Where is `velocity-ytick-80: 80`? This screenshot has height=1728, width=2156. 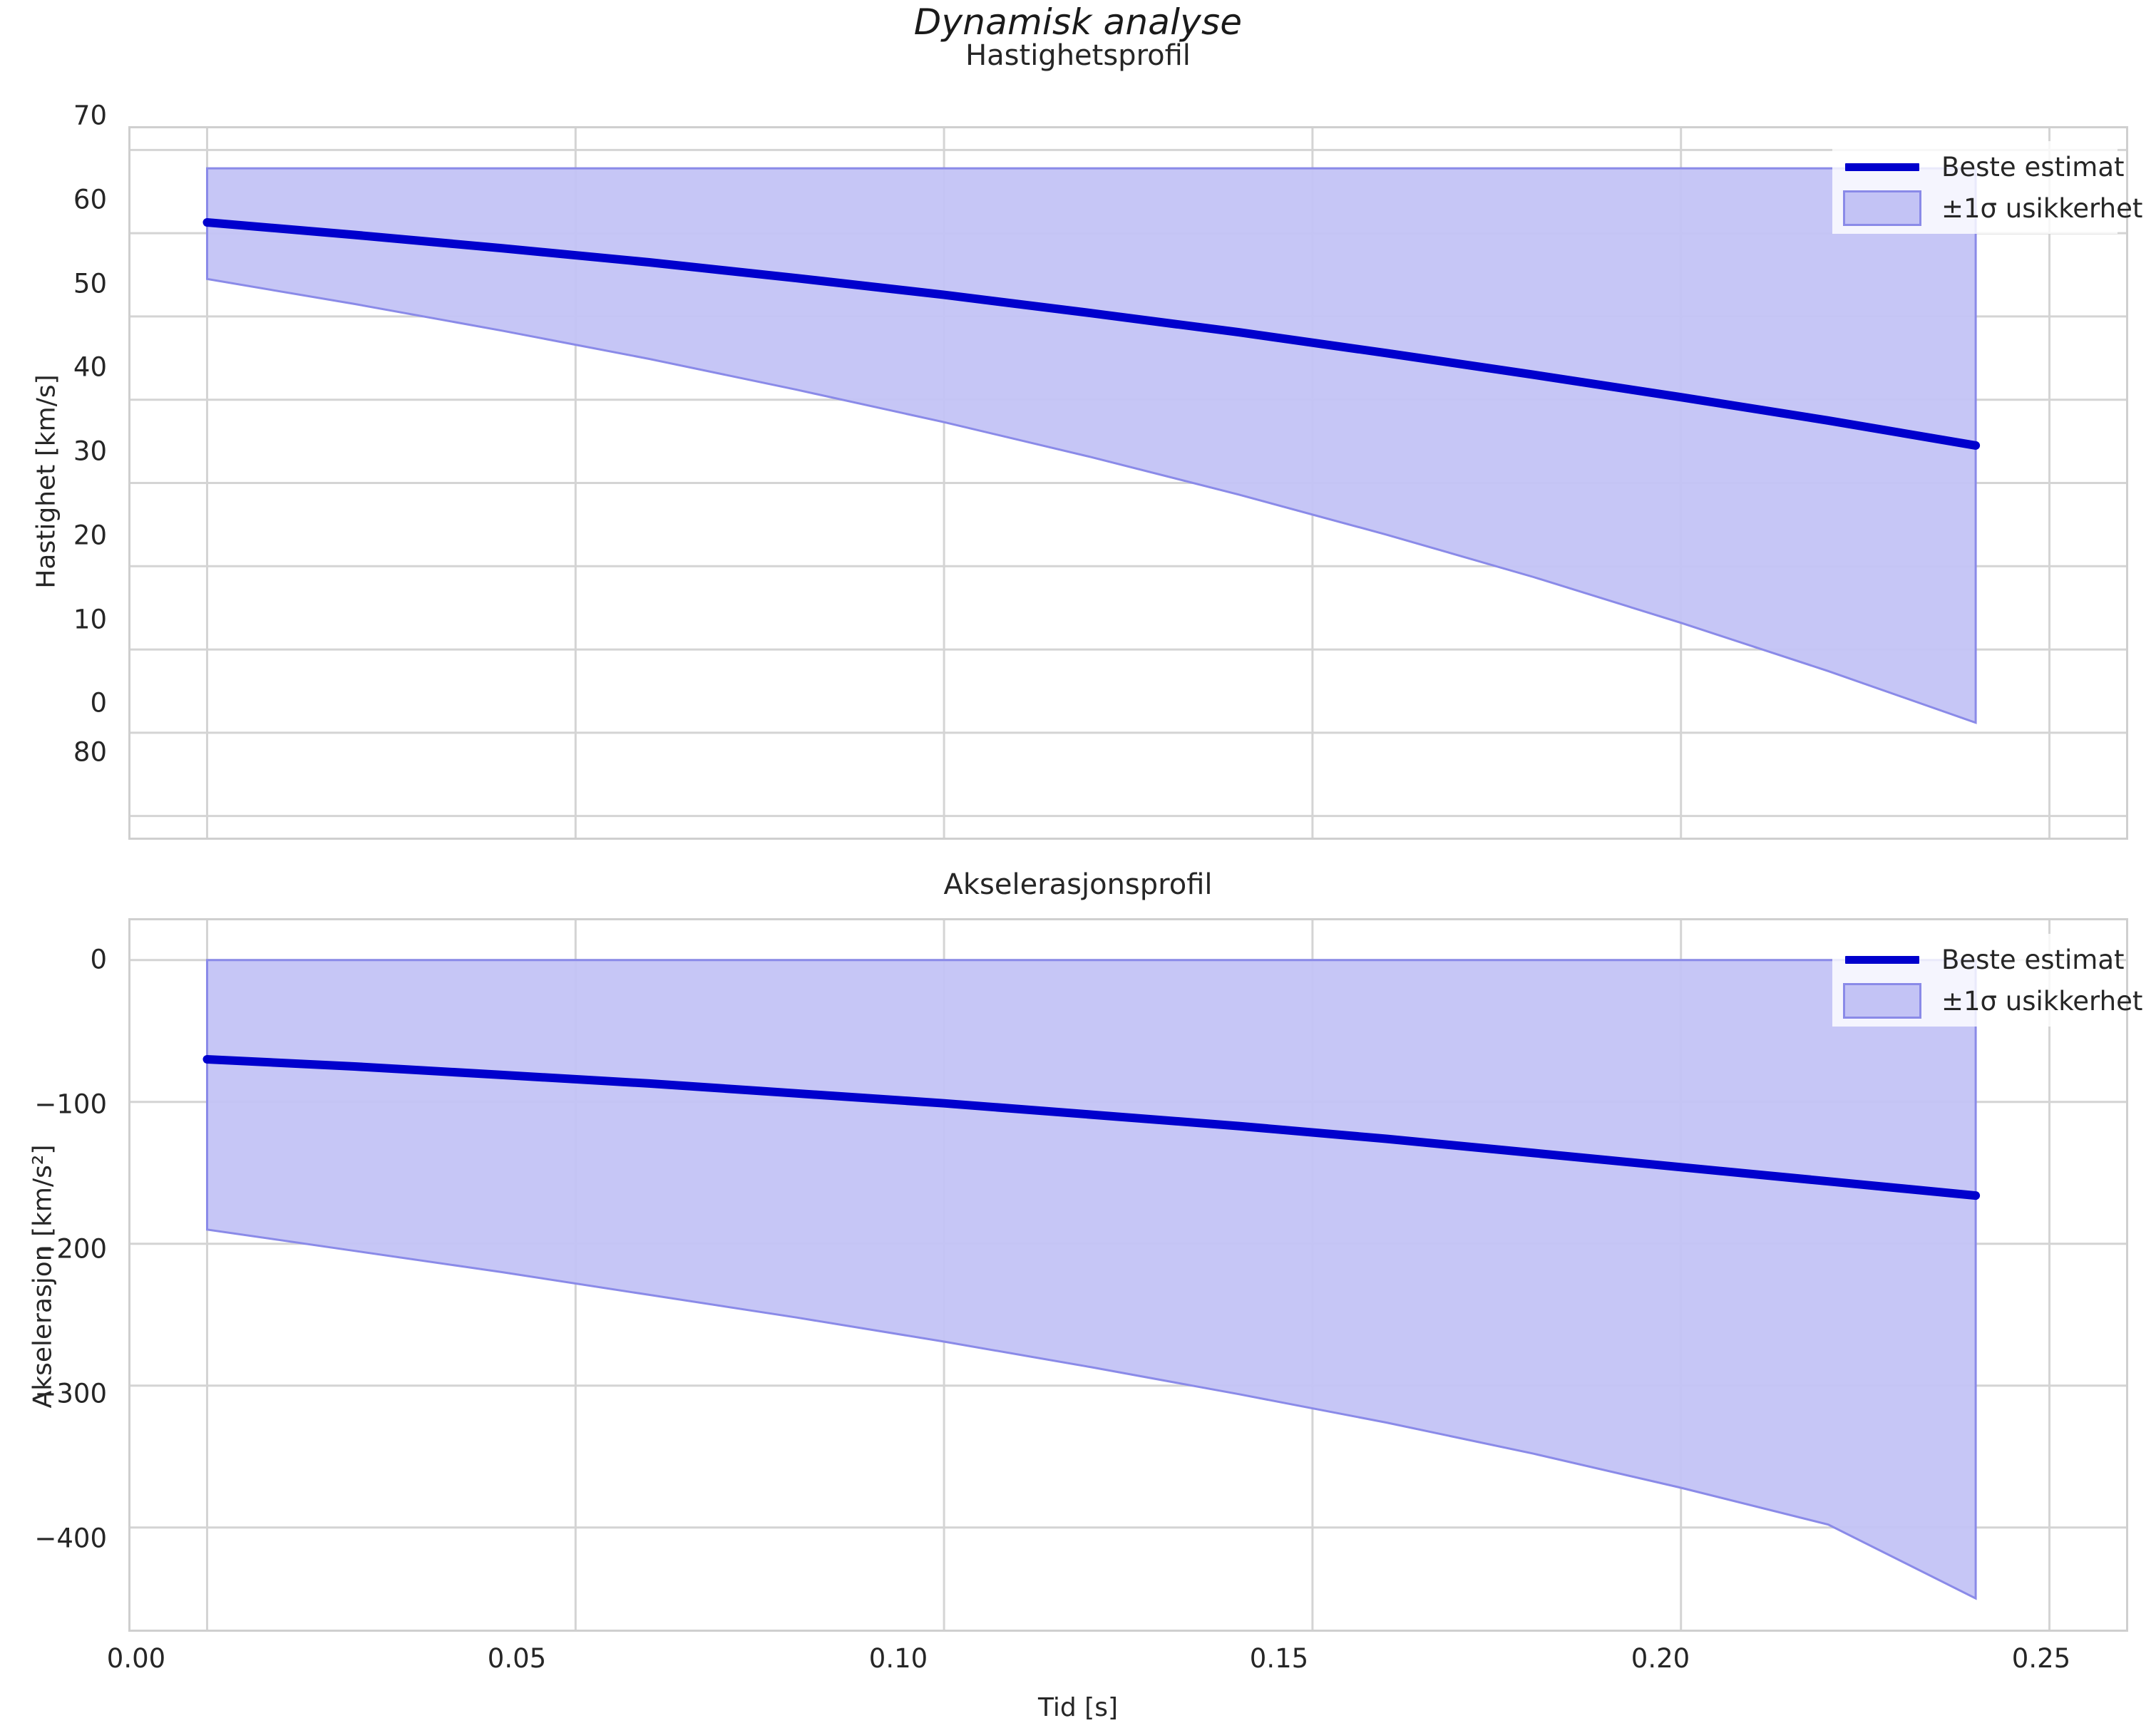 velocity-ytick-80: 80 is located at coordinates (90, 752).